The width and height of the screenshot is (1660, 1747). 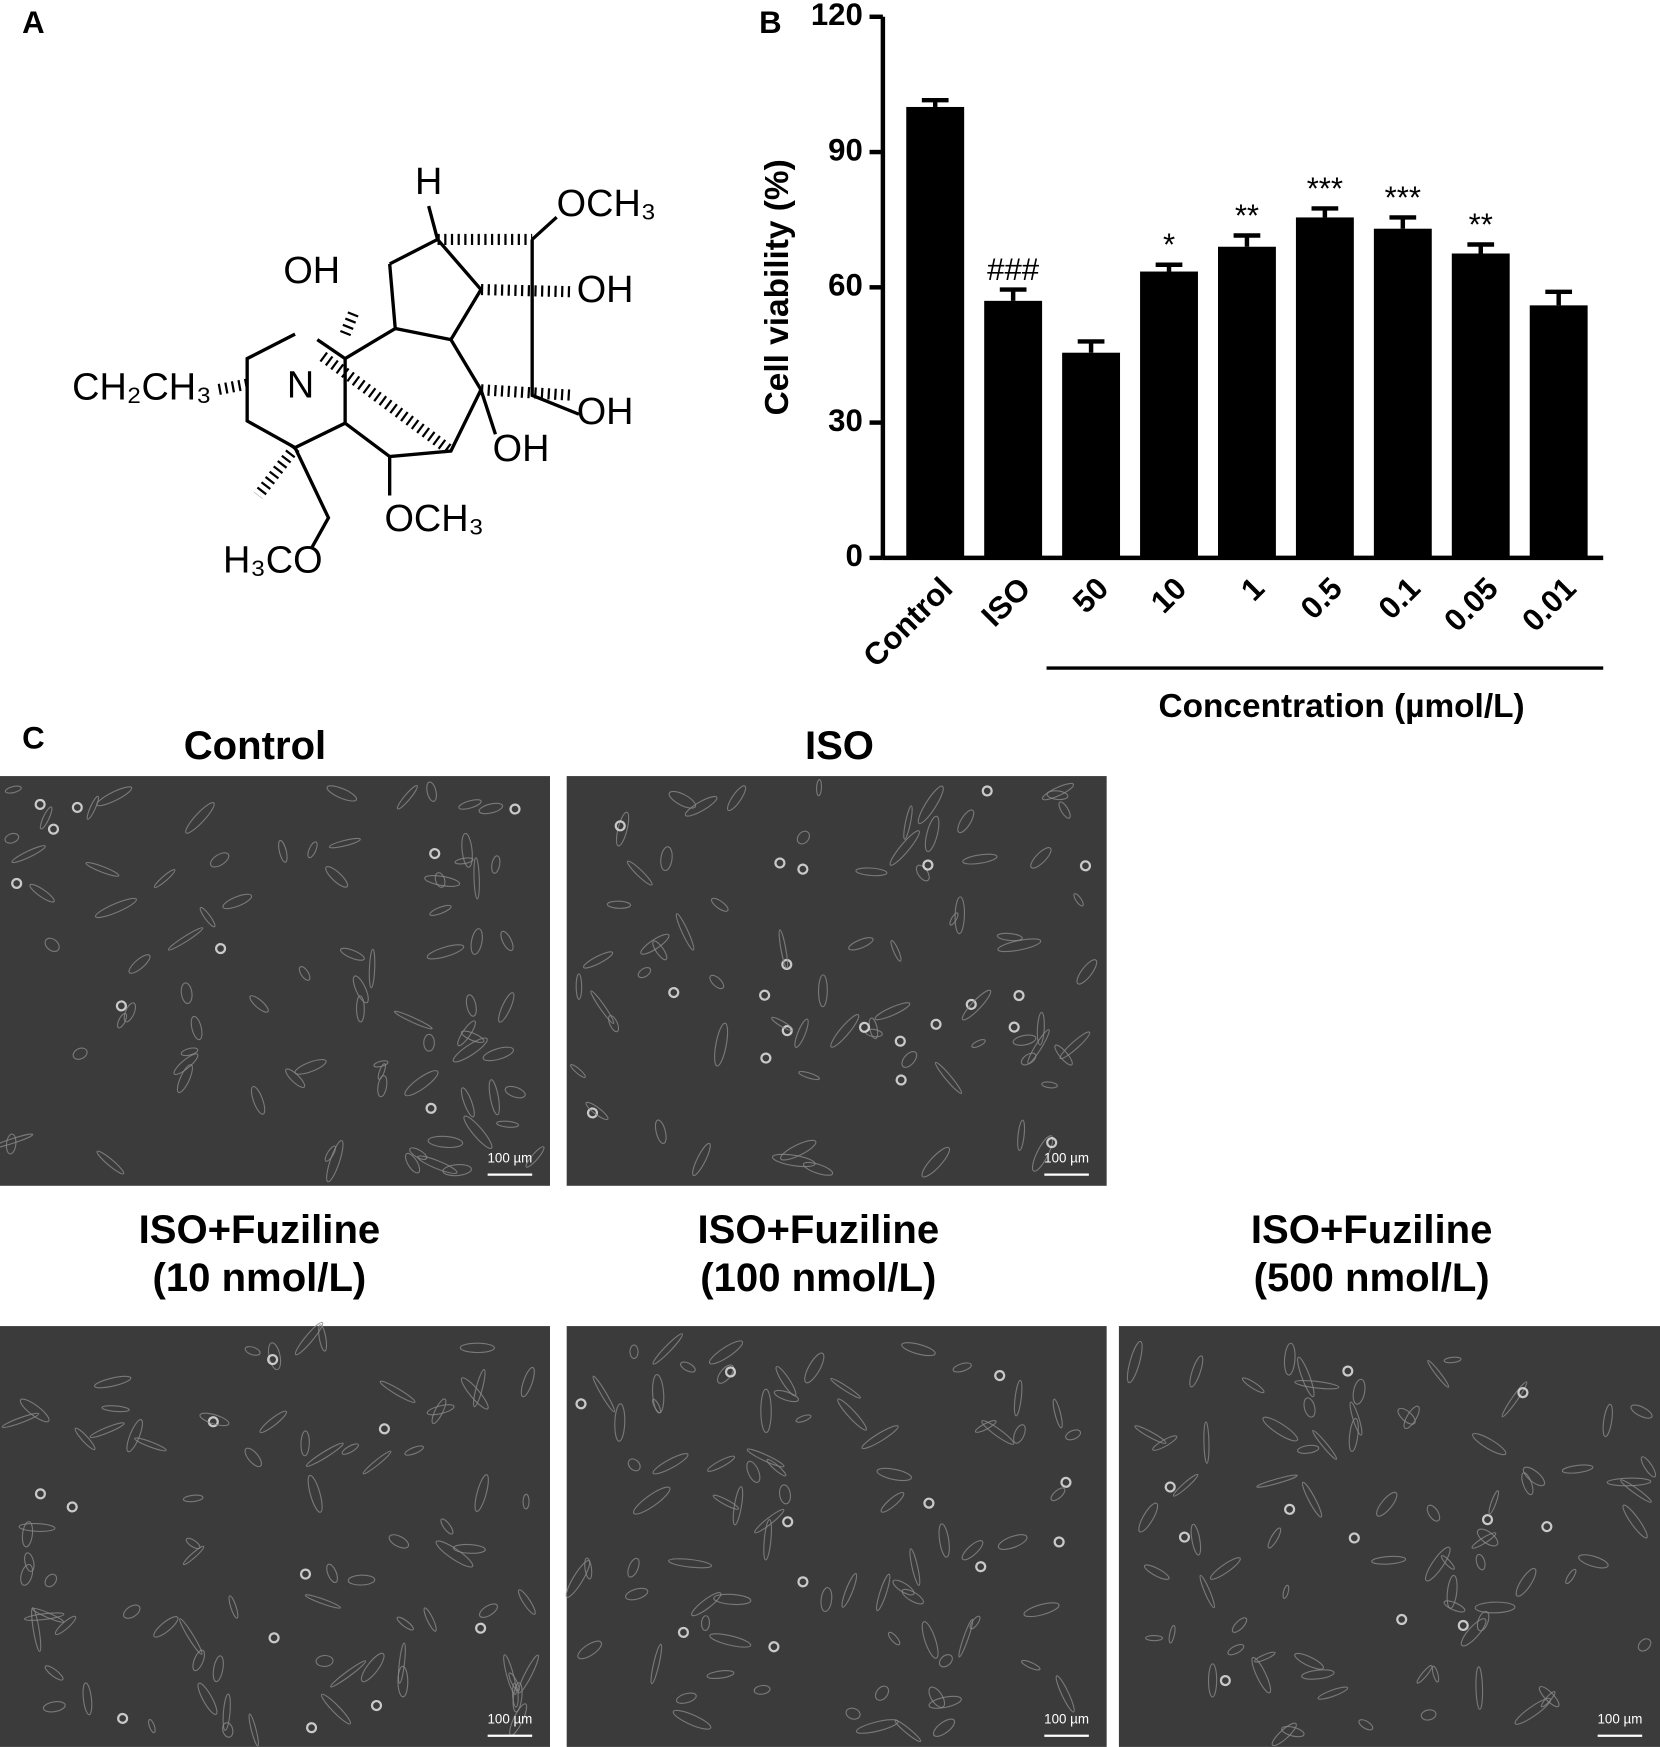 I want to click on scale-bar-label: 100 µm, so click(x=509, y=1719).